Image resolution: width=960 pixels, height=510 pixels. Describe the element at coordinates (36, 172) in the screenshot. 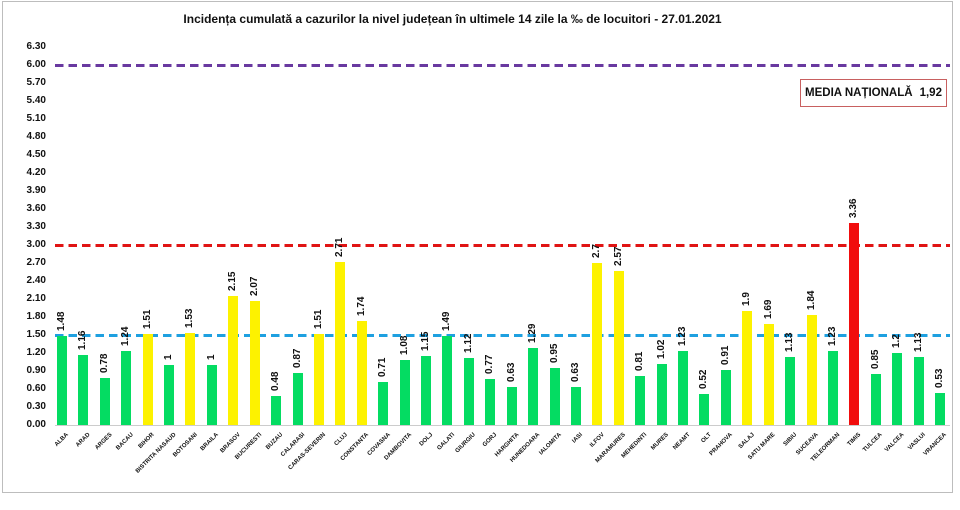

I see `y-axis-tick-label: 4.20` at that location.